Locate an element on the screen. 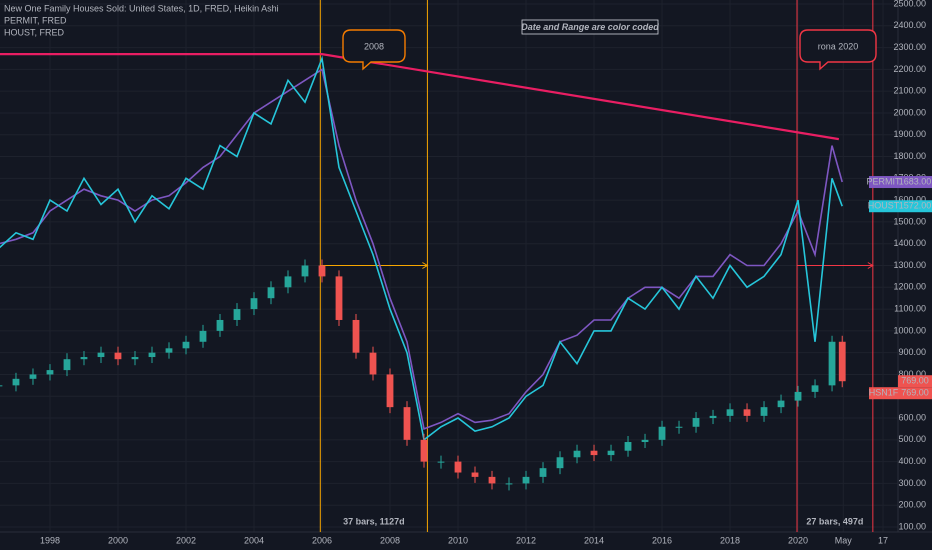  x-tick-label: 2014 is located at coordinates (594, 540).